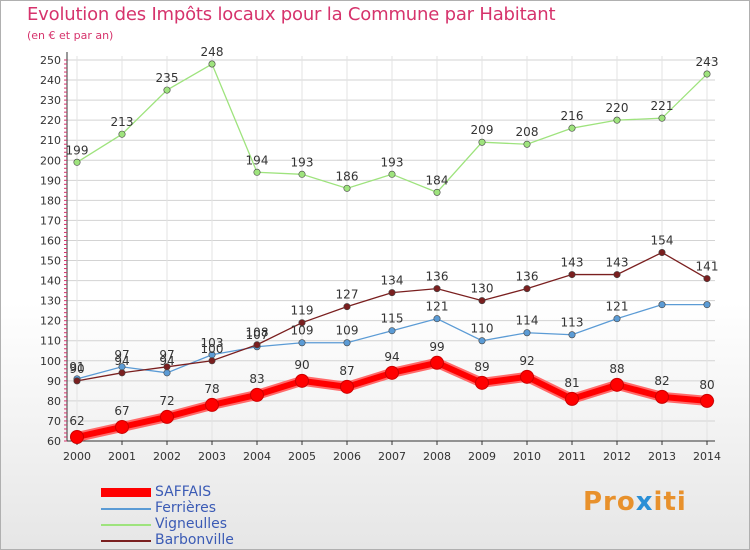  What do you see at coordinates (347, 176) in the screenshot?
I see `data-label-vigneulles: 186` at bounding box center [347, 176].